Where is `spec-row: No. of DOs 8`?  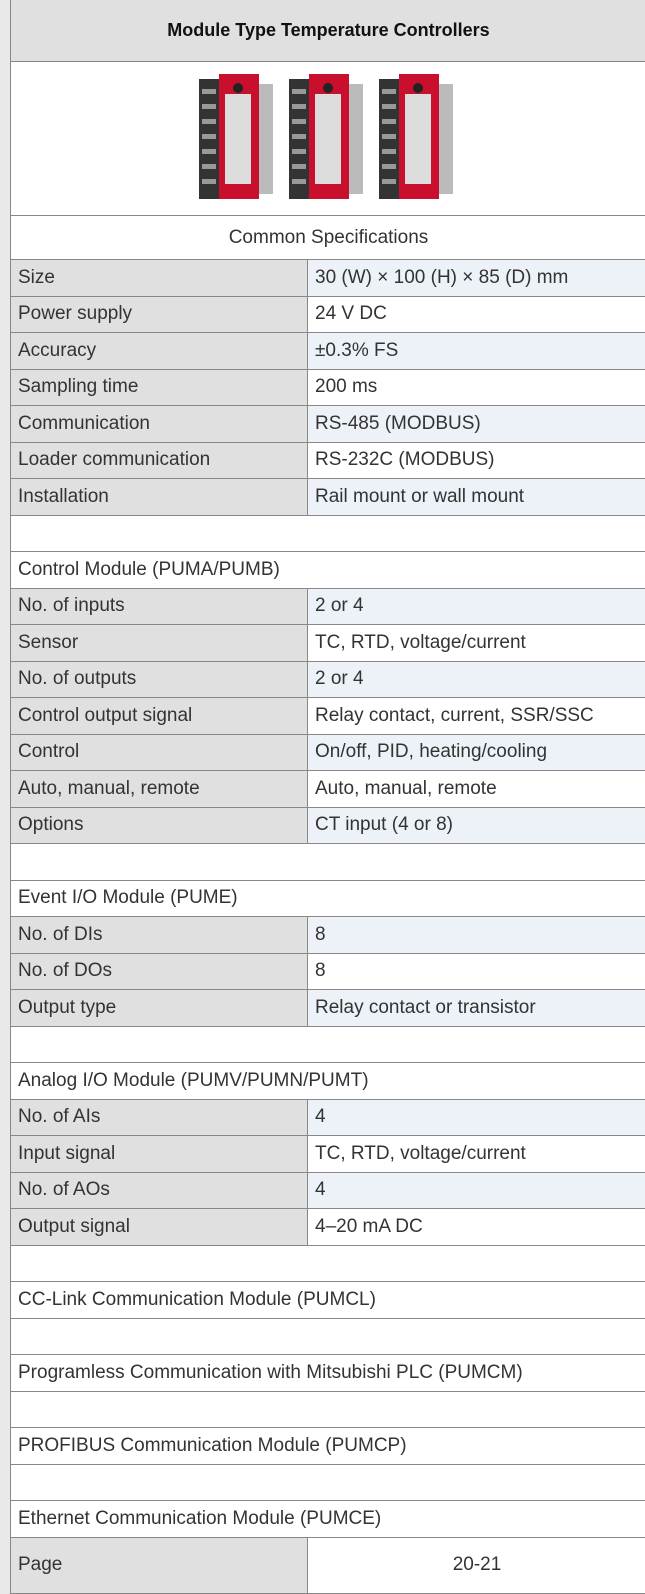 spec-row: No. of DOs 8 is located at coordinates (328, 971).